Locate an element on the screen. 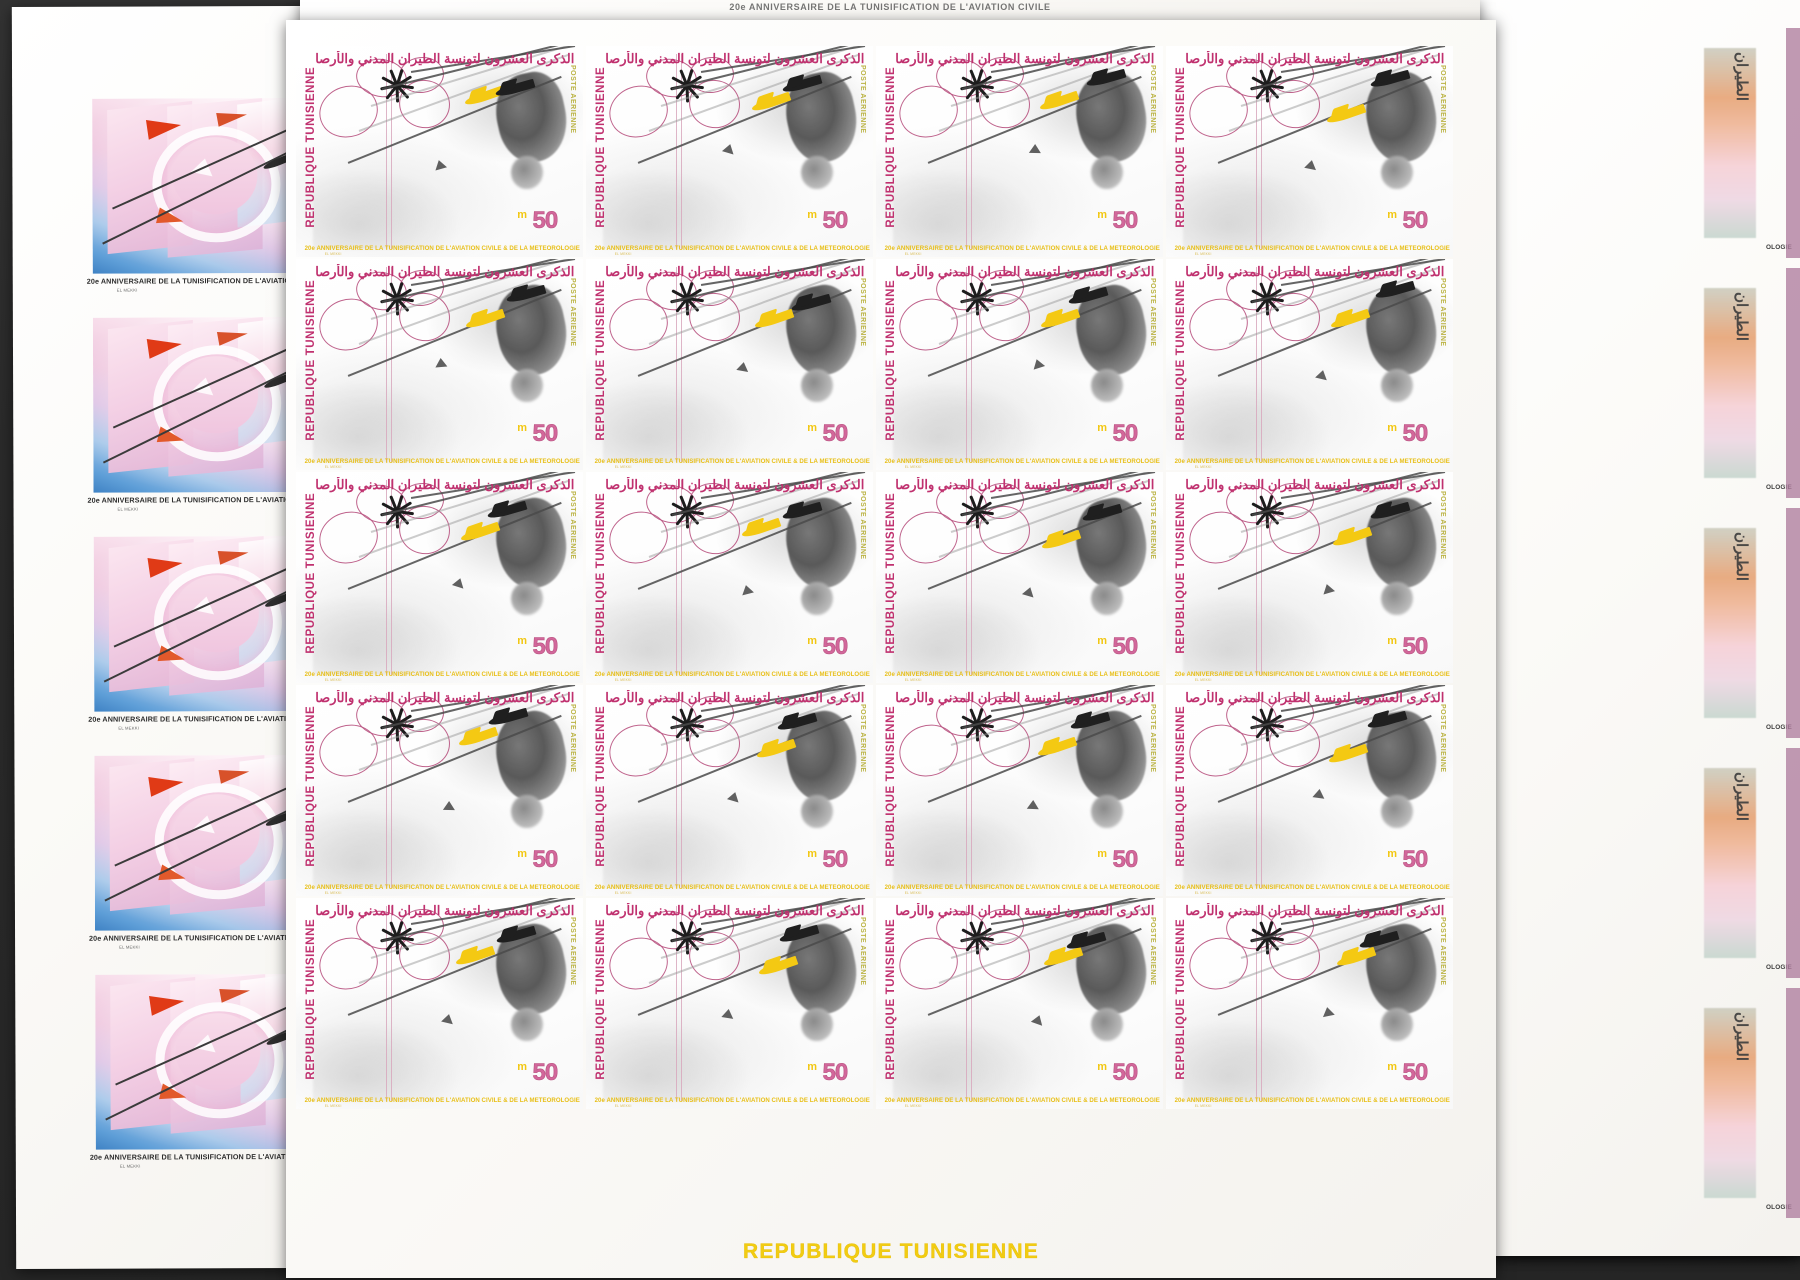 This screenshot has height=1280, width=1800. bottom-margin-imprint: REPUBLIQUE TUNISIENNE is located at coordinates (891, 1251).